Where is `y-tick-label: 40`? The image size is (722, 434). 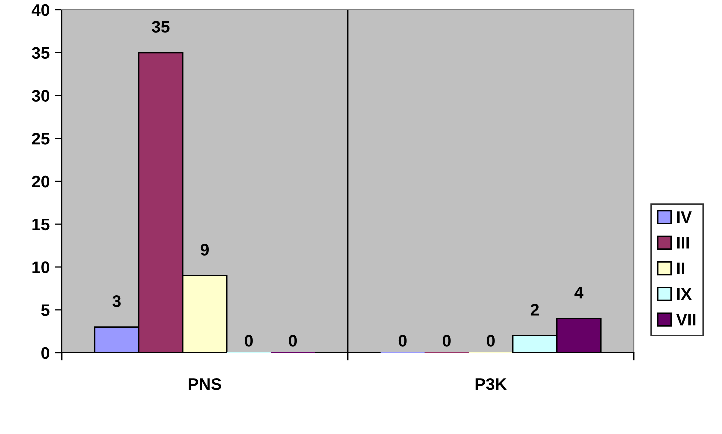 y-tick-label: 40 is located at coordinates (41, 10).